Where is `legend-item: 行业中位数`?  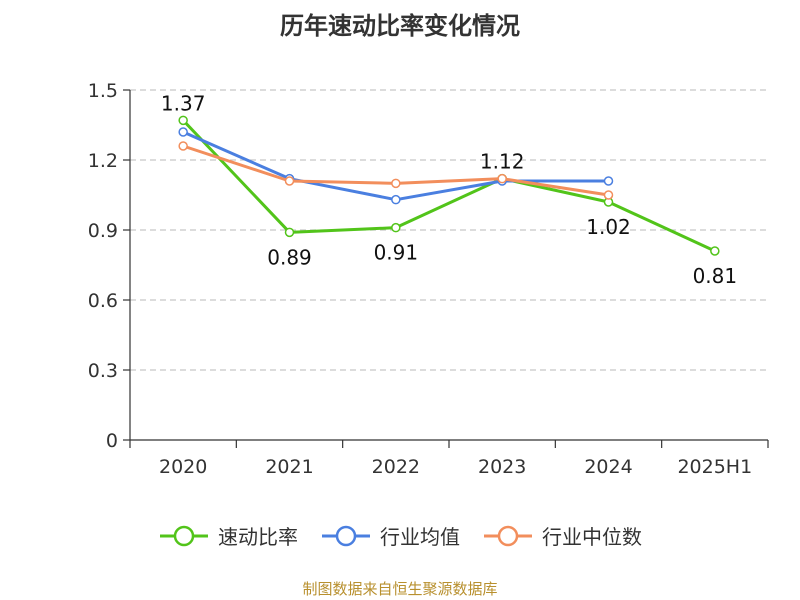
legend-item: 行业中位数 is located at coordinates (562, 535).